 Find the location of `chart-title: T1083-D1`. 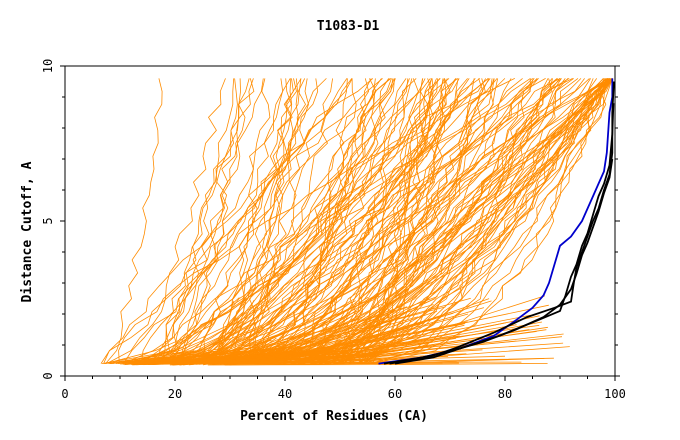

chart-title: T1083-D1 is located at coordinates (348, 26).